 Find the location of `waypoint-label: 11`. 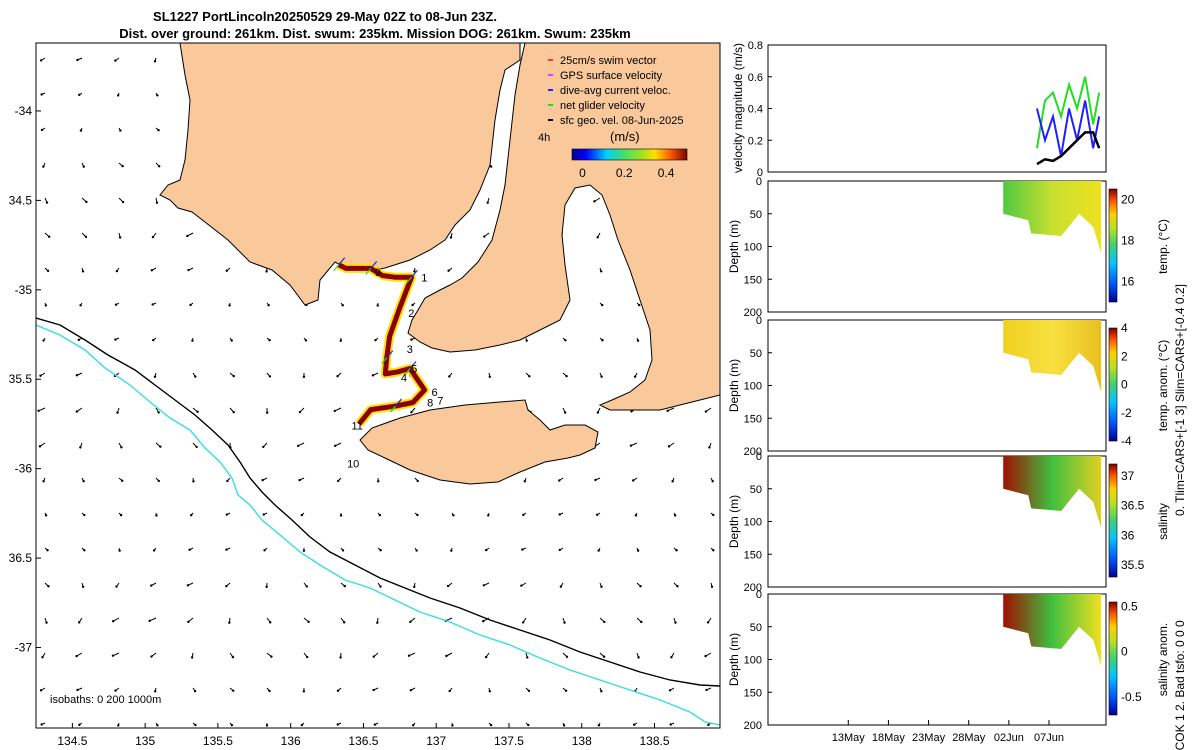

waypoint-label: 11 is located at coordinates (356, 427).